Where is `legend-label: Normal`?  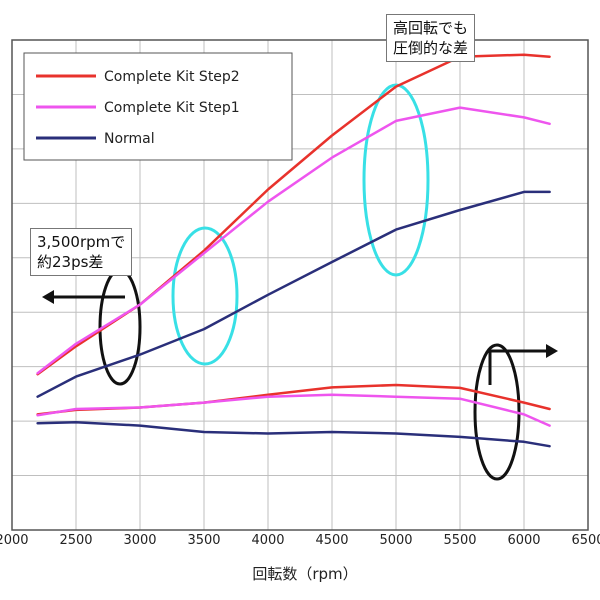 legend-label: Normal is located at coordinates (129, 139).